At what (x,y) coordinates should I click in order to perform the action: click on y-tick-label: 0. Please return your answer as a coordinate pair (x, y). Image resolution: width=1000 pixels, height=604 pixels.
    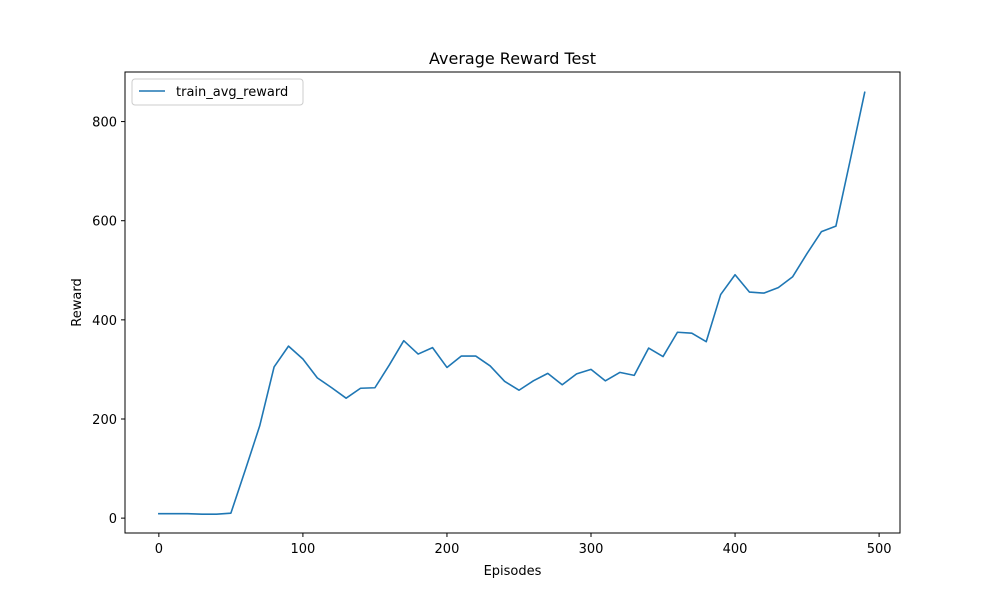
    Looking at the image, I should click on (113, 519).